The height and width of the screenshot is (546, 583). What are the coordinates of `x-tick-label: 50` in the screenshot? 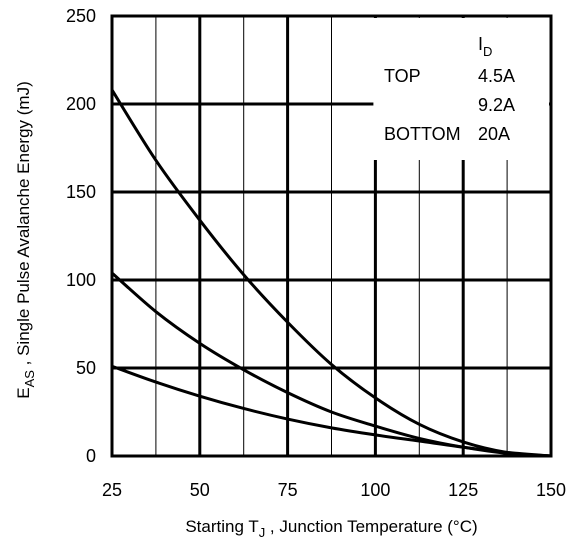 It's located at (200, 490).